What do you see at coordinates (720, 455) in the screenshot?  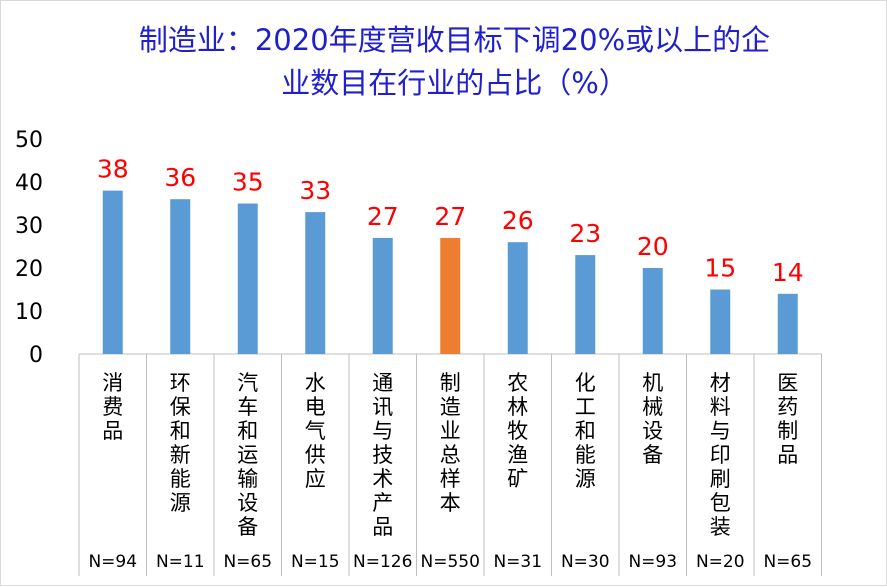 I see `category-label: 材料与印刷包装` at bounding box center [720, 455].